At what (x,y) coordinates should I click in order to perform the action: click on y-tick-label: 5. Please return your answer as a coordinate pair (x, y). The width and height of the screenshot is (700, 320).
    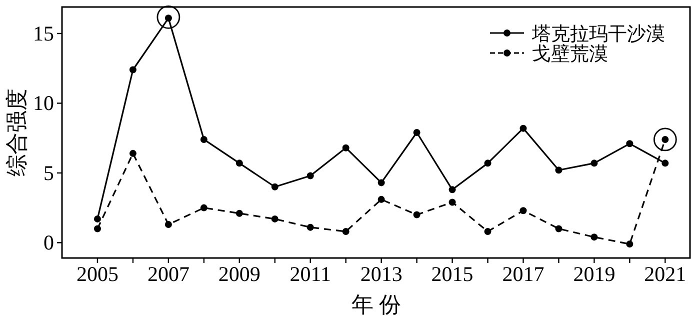
    Looking at the image, I should click on (49, 172).